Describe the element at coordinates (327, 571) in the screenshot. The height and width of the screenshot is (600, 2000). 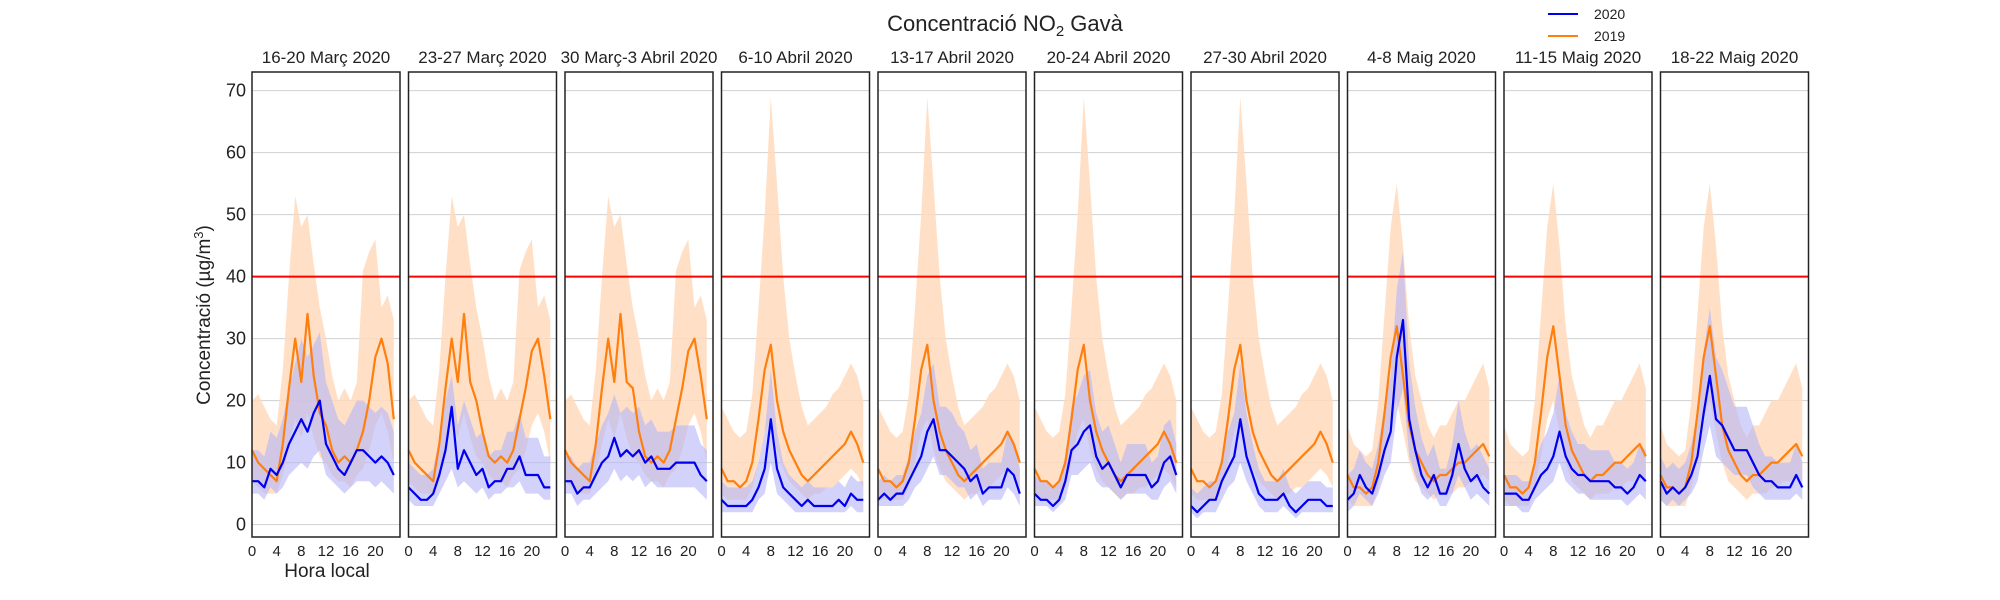
I see `x-axis-label: Hora local` at that location.